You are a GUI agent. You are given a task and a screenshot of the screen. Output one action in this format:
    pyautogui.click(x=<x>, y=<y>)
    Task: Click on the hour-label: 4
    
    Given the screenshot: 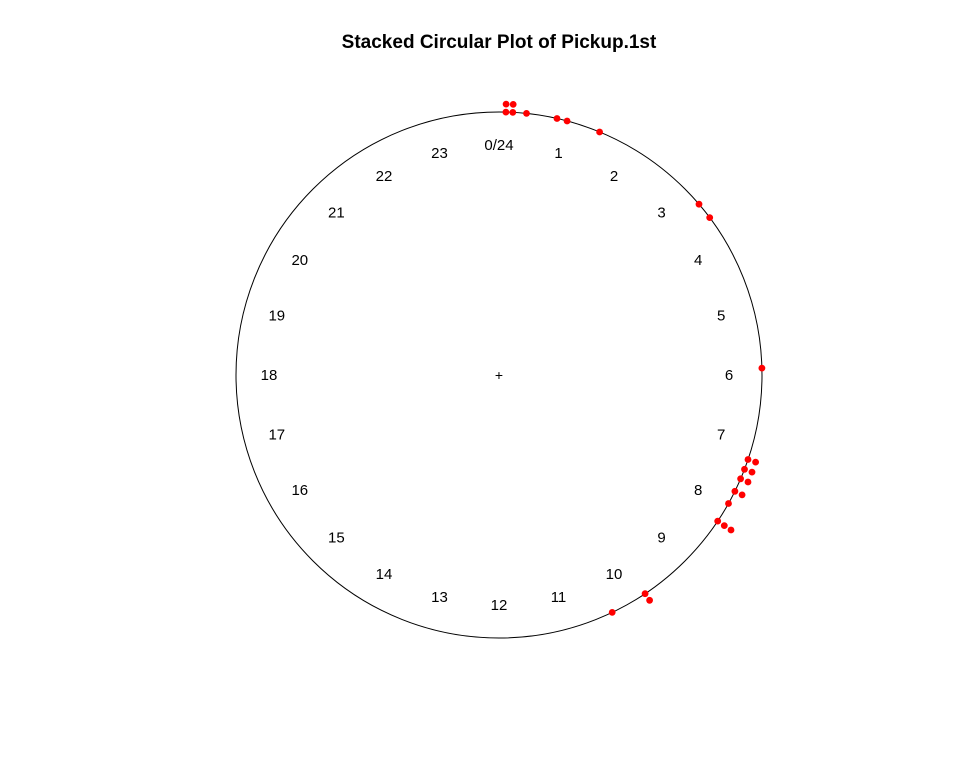 What is the action you would take?
    pyautogui.click(x=698, y=260)
    